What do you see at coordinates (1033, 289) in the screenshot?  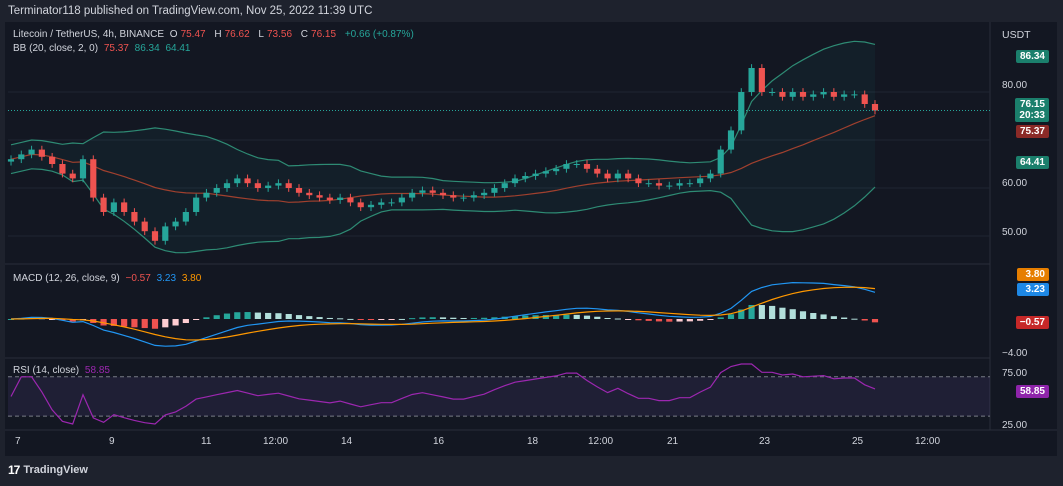 I see `macd-line-badge: 3.23` at bounding box center [1033, 289].